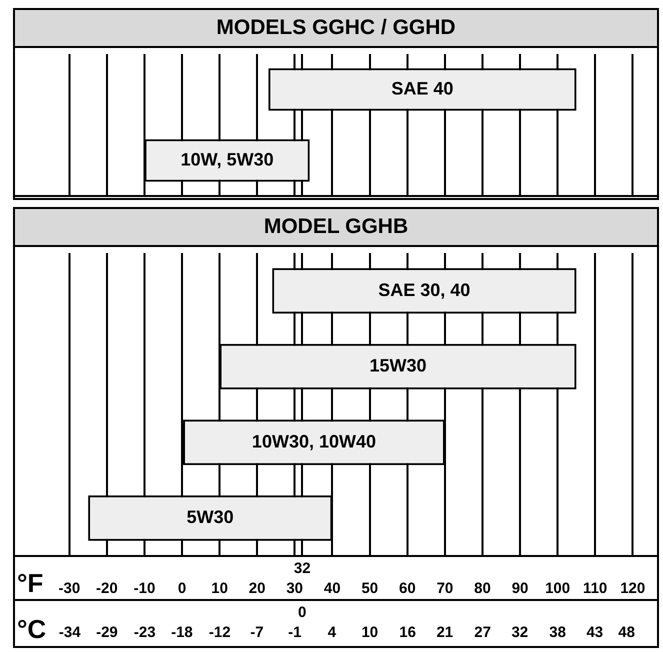  Describe the element at coordinates (219, 588) in the screenshot. I see `x-tick-label: 10` at that location.